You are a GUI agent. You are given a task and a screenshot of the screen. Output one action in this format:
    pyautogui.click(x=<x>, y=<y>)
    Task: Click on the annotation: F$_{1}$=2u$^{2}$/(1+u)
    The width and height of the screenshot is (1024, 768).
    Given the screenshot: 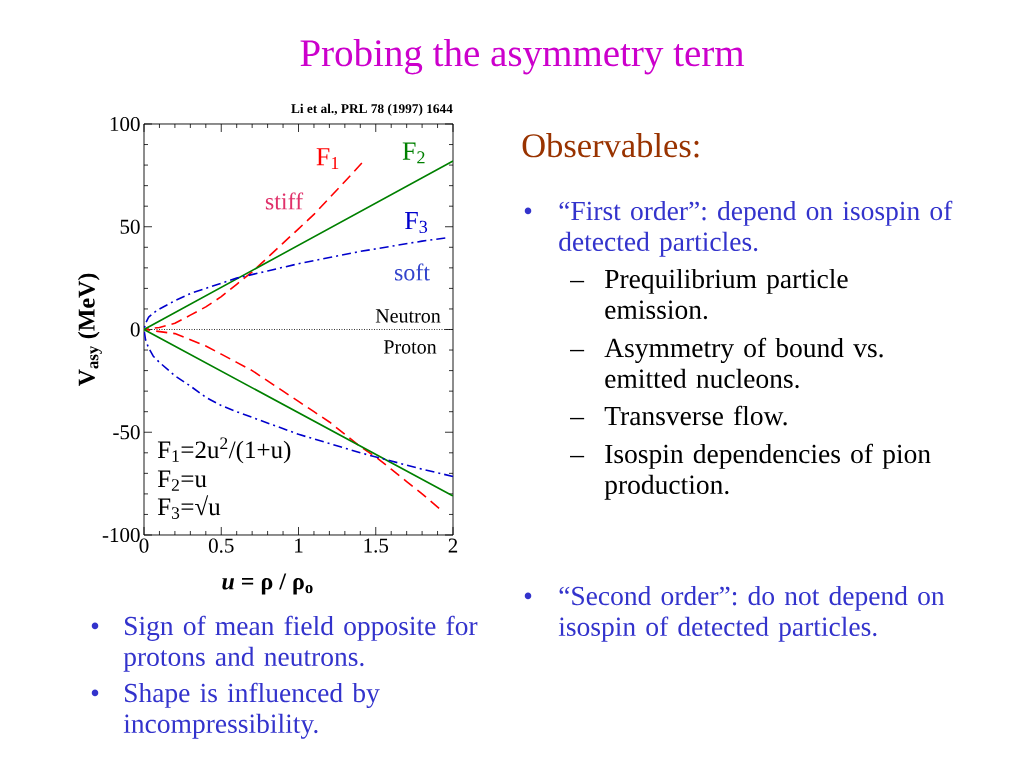 What is the action you would take?
    pyautogui.click(x=224, y=450)
    